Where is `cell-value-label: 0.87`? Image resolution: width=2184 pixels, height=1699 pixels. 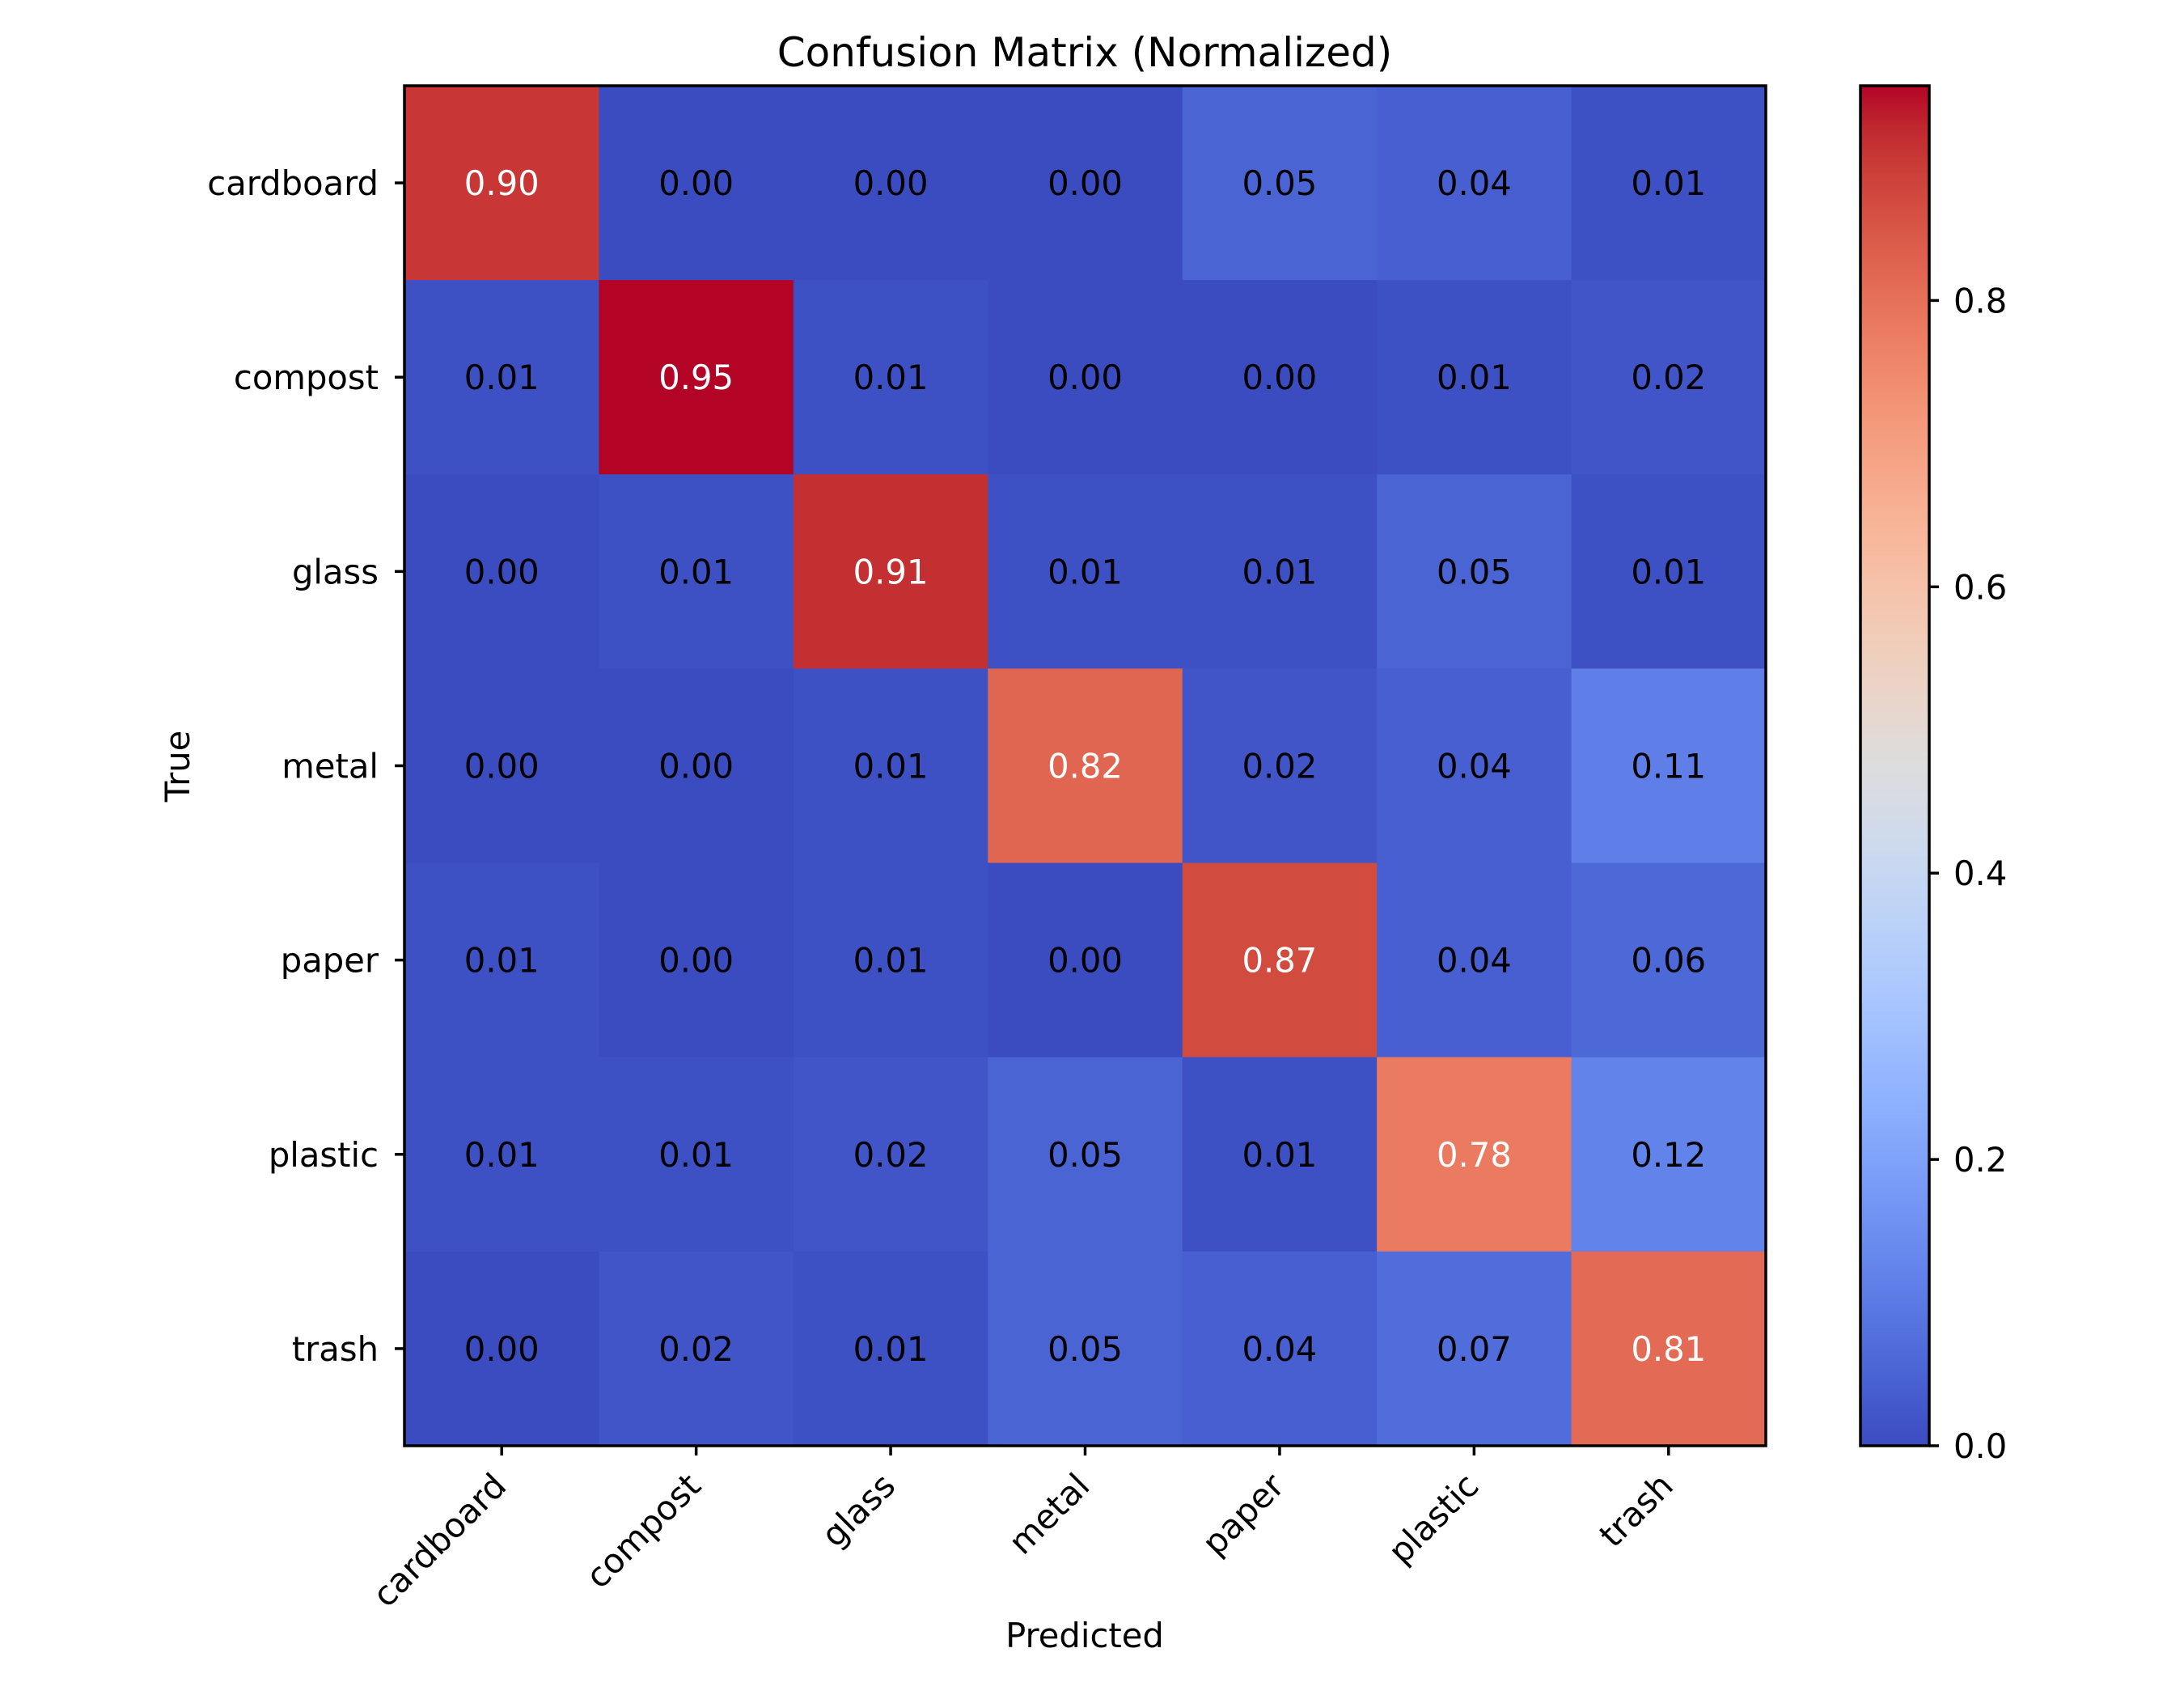 cell-value-label: 0.87 is located at coordinates (1280, 961).